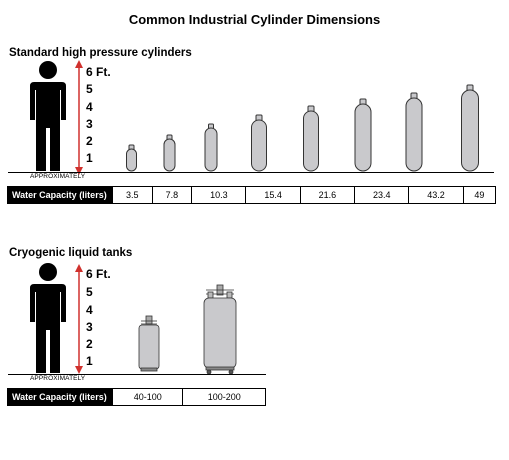 This screenshot has width=509, height=460. Describe the element at coordinates (414, 132) in the screenshot. I see `cylinder-43.2` at that location.